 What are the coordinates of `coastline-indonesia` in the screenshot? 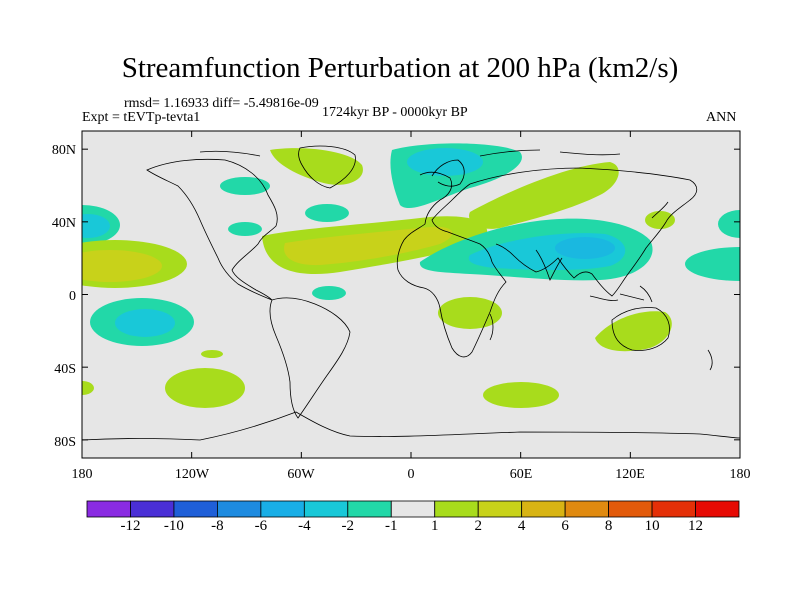 It's located at (621, 294).